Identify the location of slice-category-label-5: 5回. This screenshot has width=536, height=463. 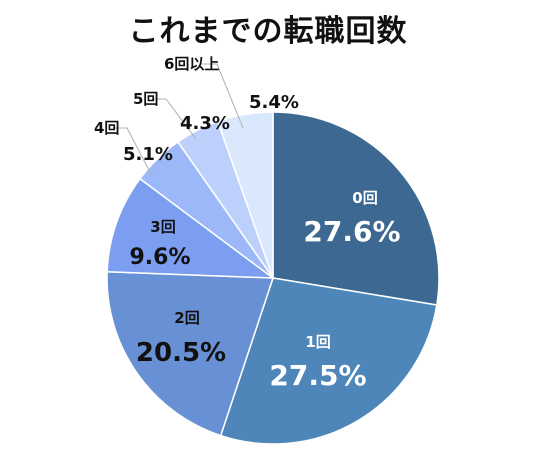
(145, 99).